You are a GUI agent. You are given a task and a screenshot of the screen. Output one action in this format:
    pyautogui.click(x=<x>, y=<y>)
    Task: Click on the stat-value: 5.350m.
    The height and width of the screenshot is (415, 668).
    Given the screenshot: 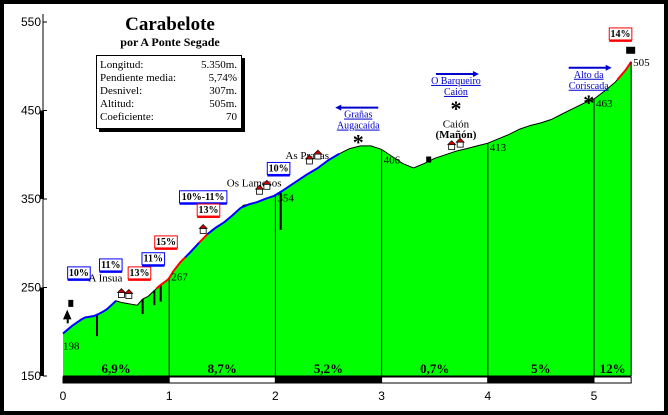 What is the action you would take?
    pyautogui.click(x=218, y=65)
    